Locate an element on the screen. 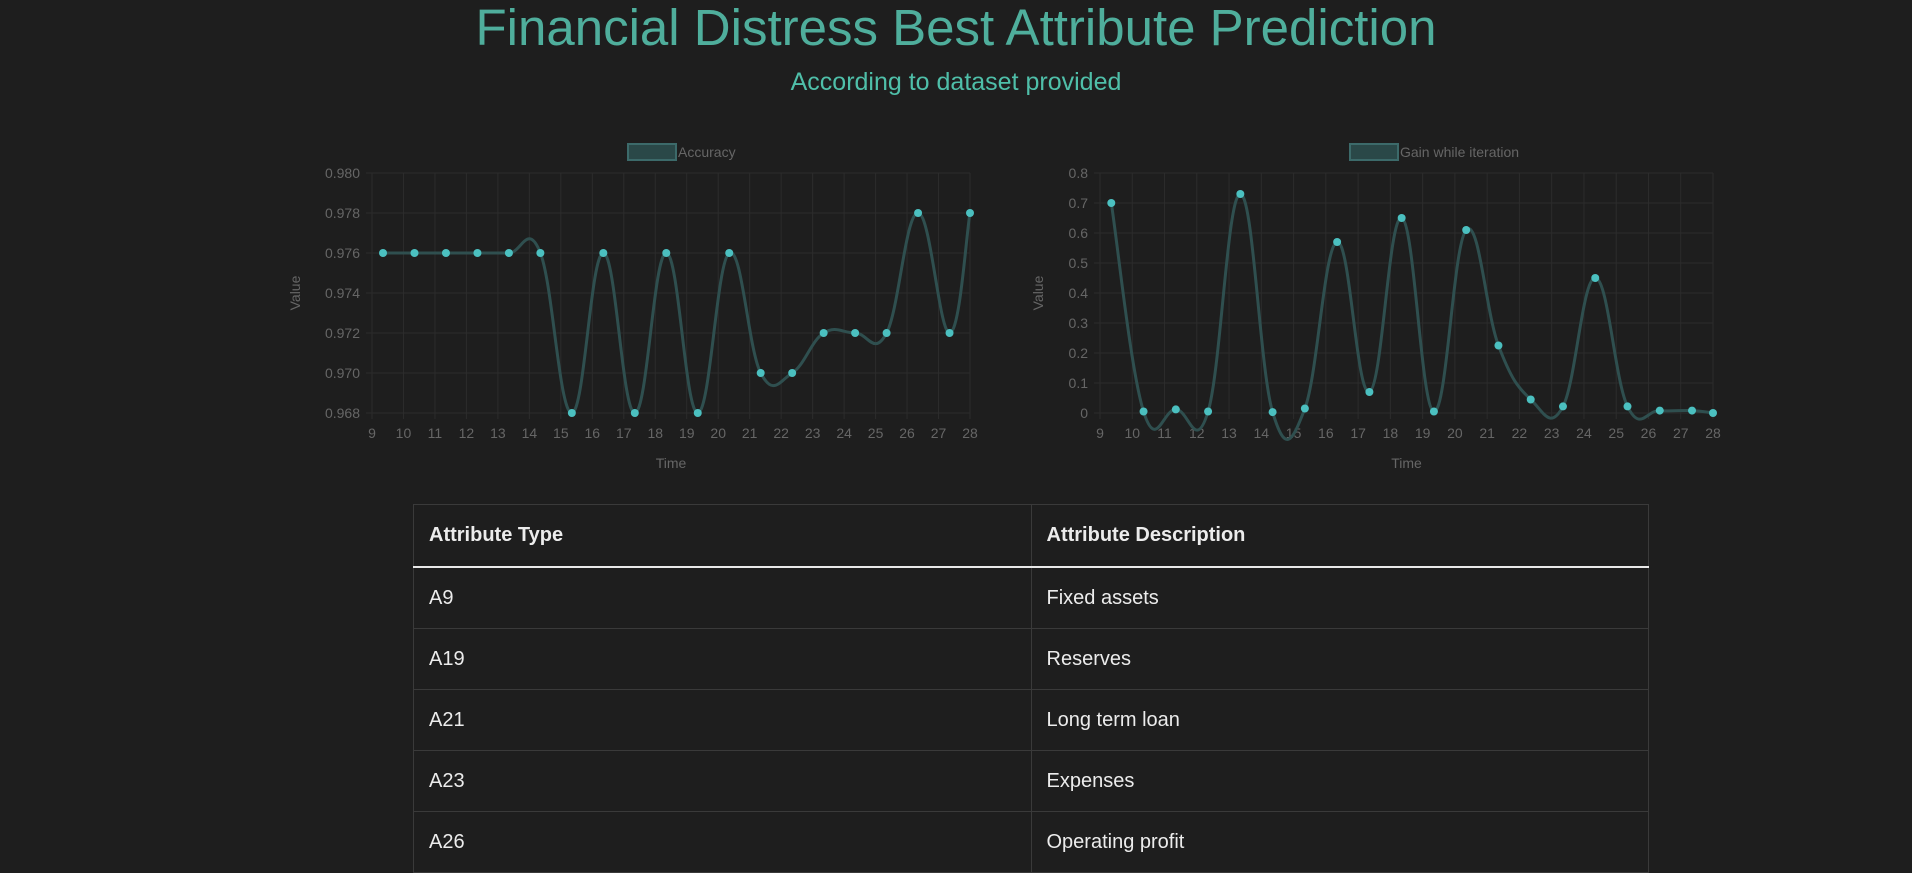 The image size is (1912, 873). y-axis-title: Value is located at coordinates (295, 292).